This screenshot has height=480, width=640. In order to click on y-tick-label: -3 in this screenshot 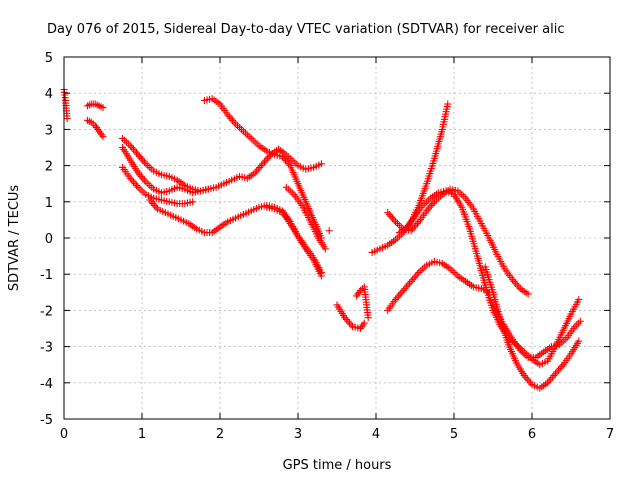, I will do `click(46, 348)`.